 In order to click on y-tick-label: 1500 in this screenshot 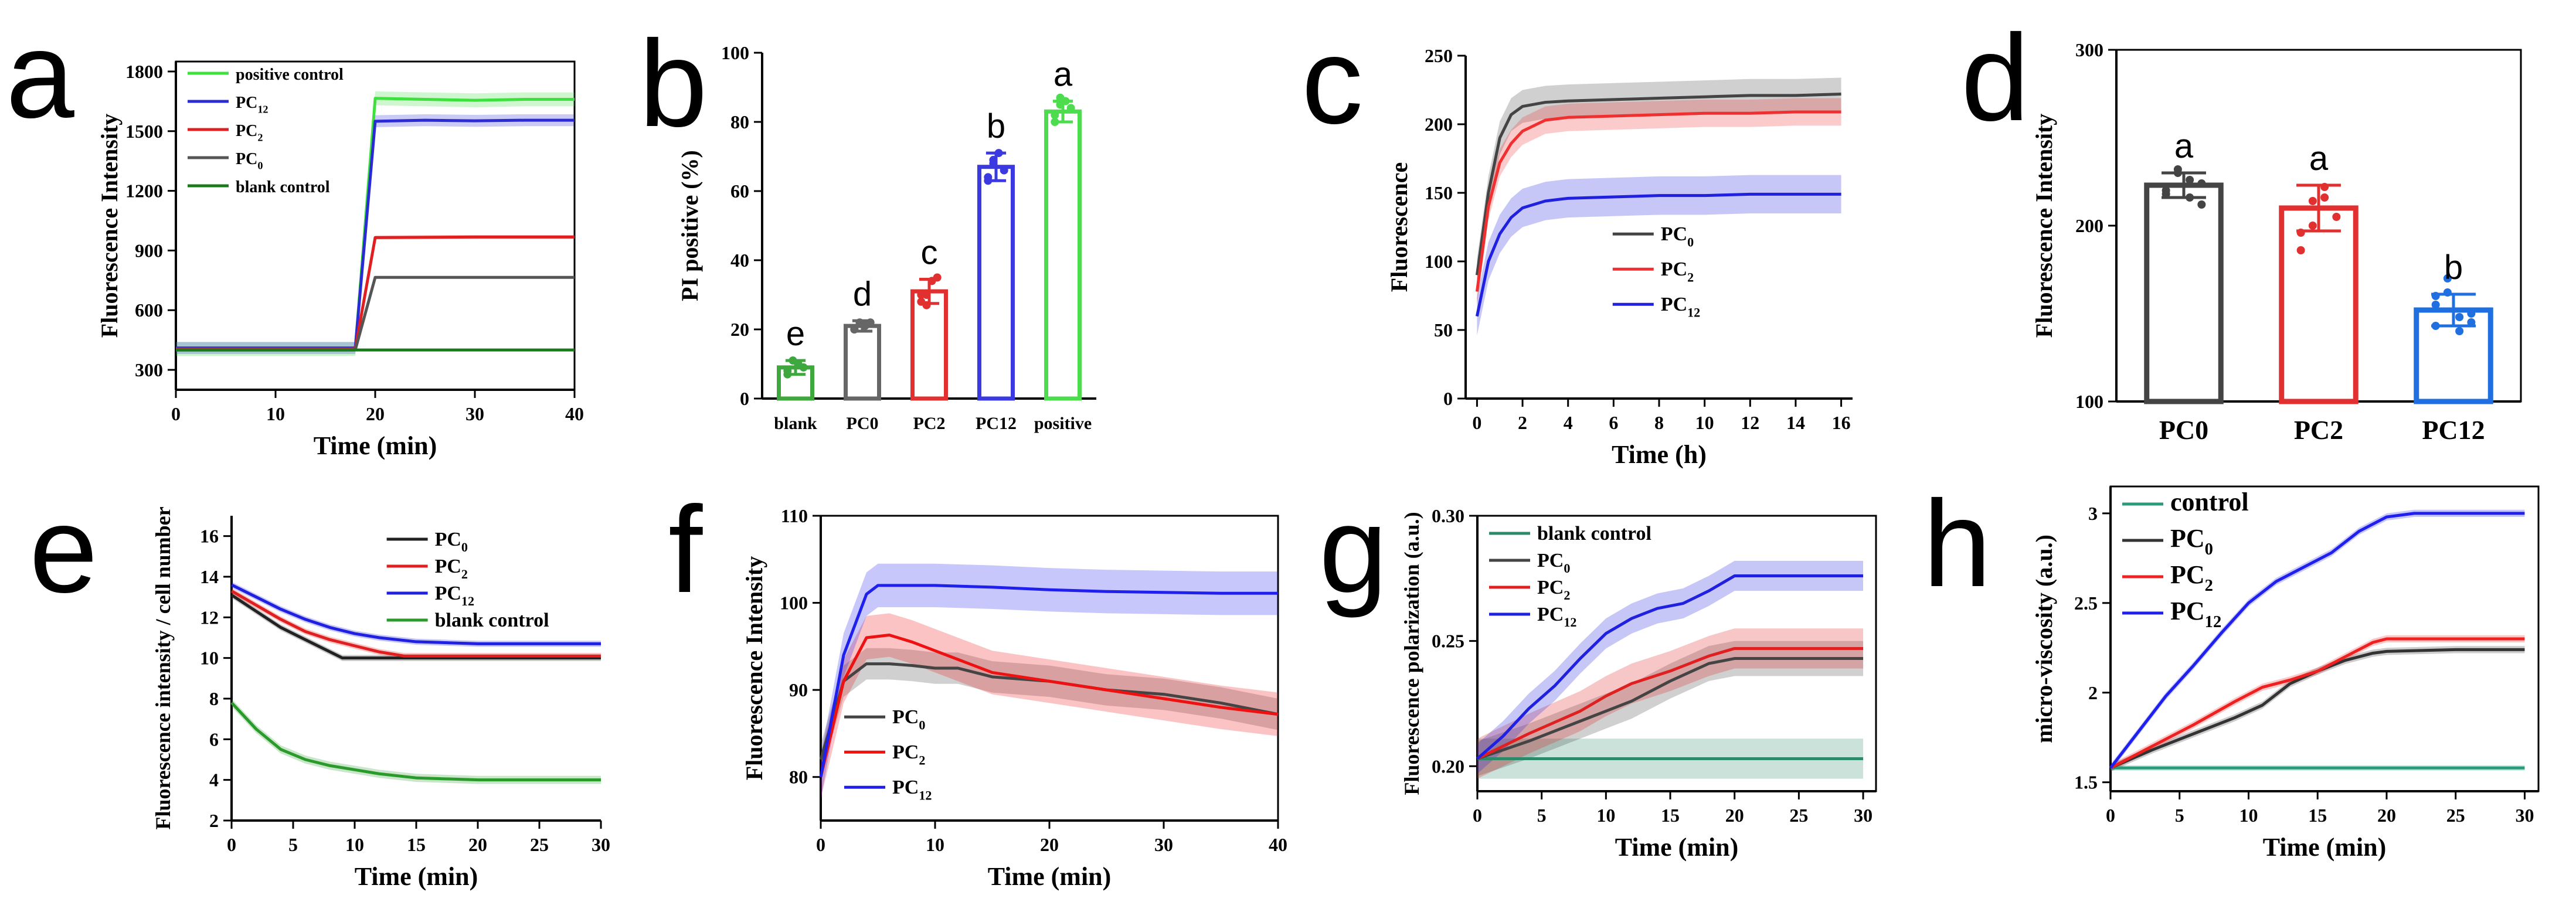, I will do `click(144, 131)`.